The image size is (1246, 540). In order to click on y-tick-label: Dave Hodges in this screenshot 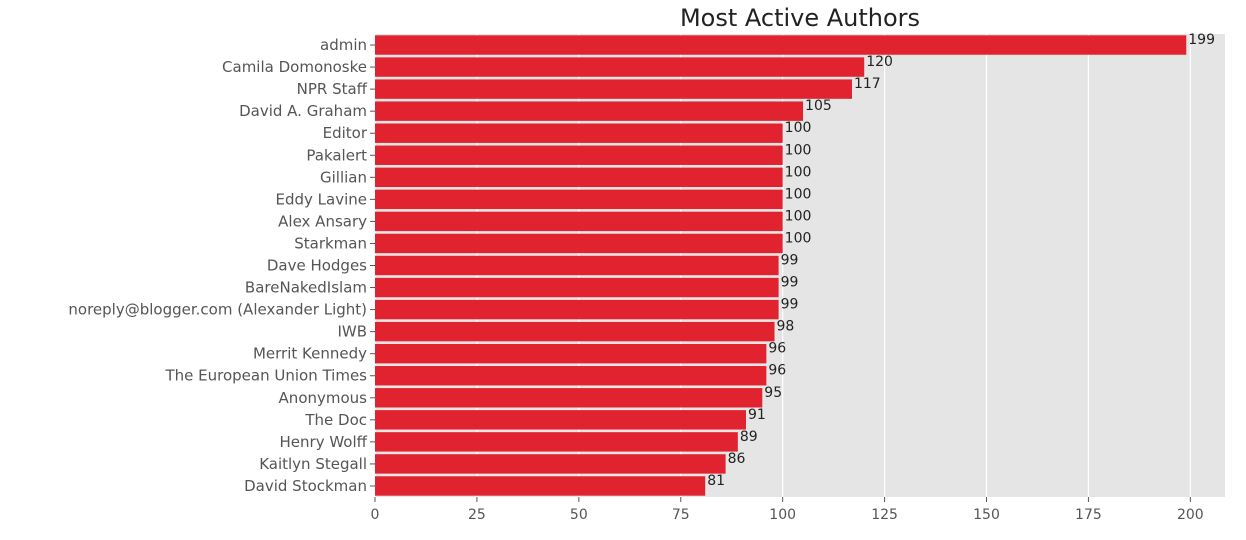, I will do `click(317, 266)`.